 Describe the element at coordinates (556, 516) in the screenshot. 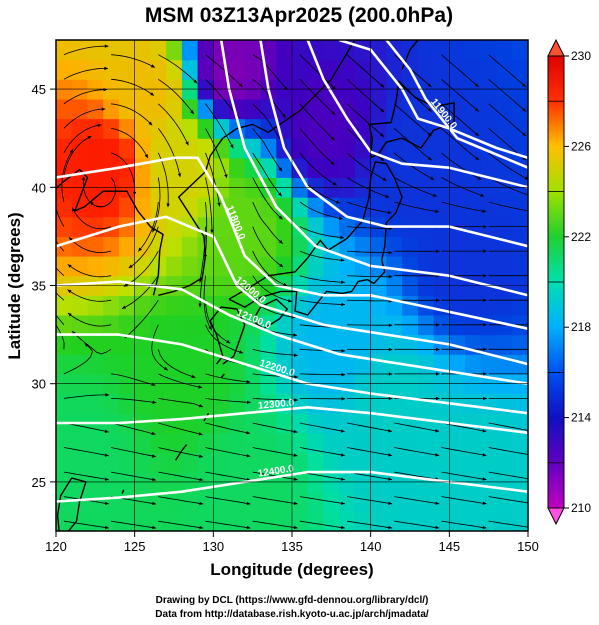

I see `colorbar-lower-arrow` at that location.